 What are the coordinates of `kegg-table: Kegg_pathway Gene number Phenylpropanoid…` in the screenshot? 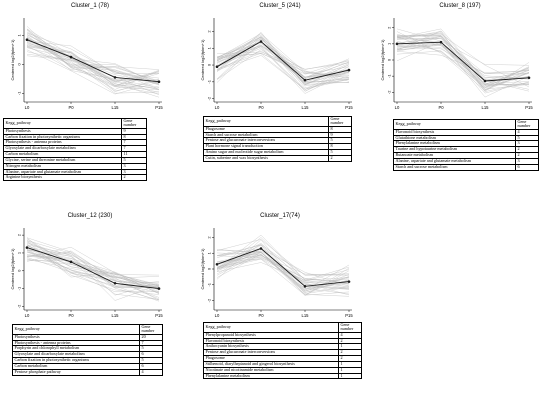 It's located at (282, 351).